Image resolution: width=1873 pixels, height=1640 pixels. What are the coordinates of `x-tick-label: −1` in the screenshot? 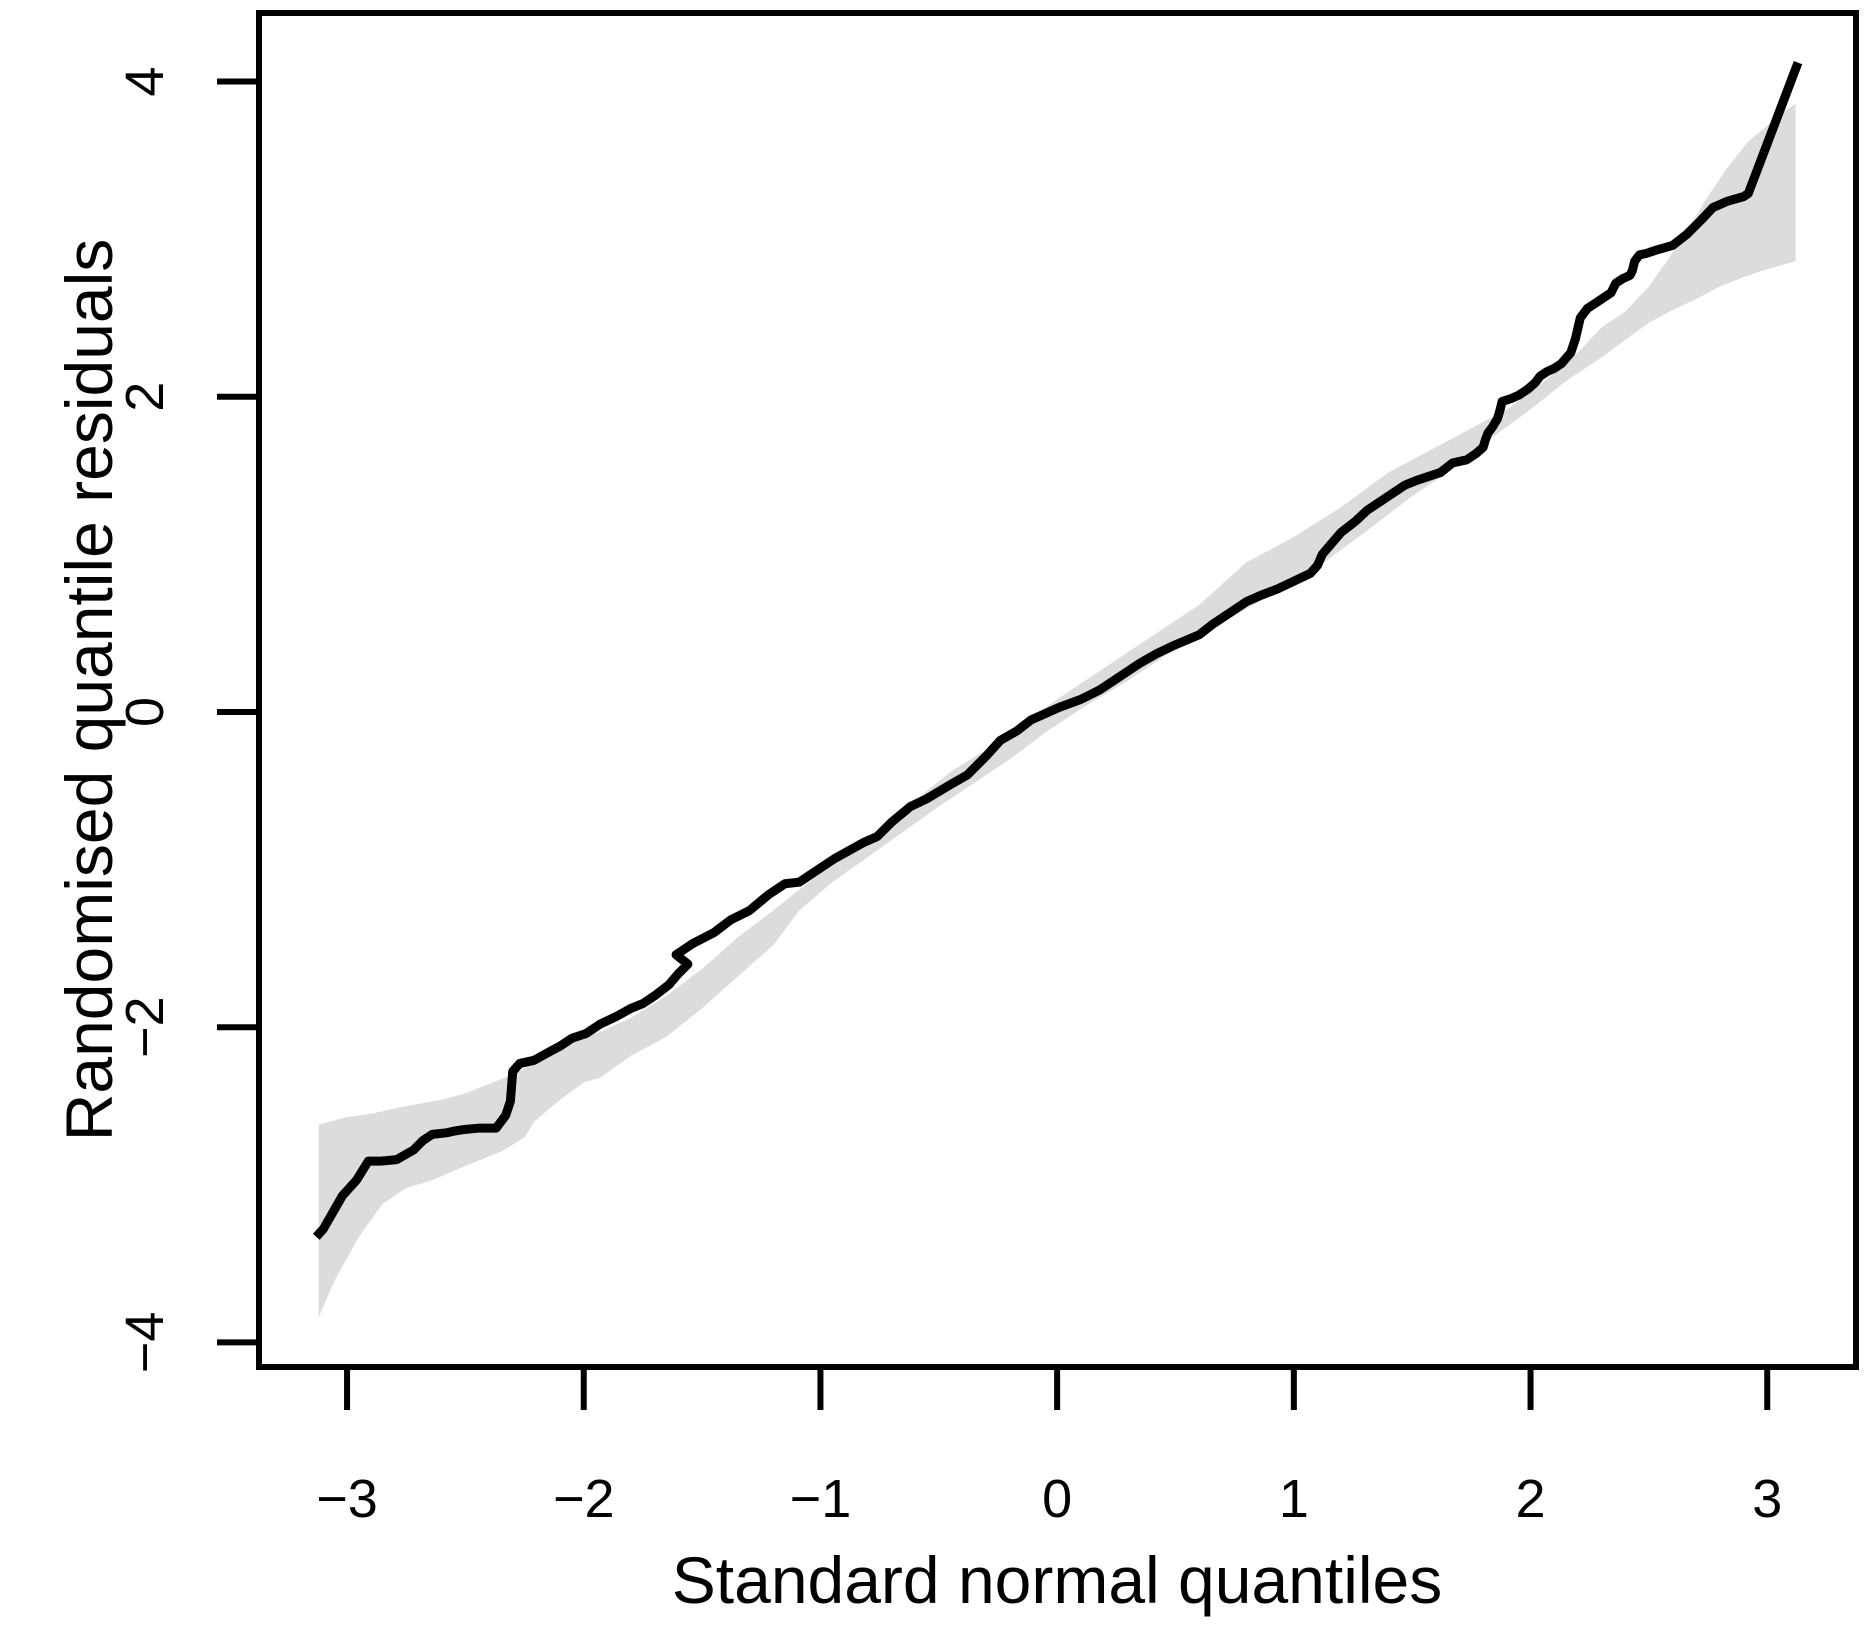 It's located at (821, 1499).